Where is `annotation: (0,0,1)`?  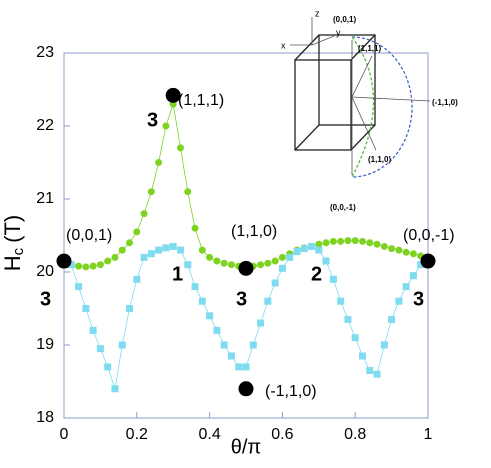 annotation: (0,0,1) is located at coordinates (89, 235).